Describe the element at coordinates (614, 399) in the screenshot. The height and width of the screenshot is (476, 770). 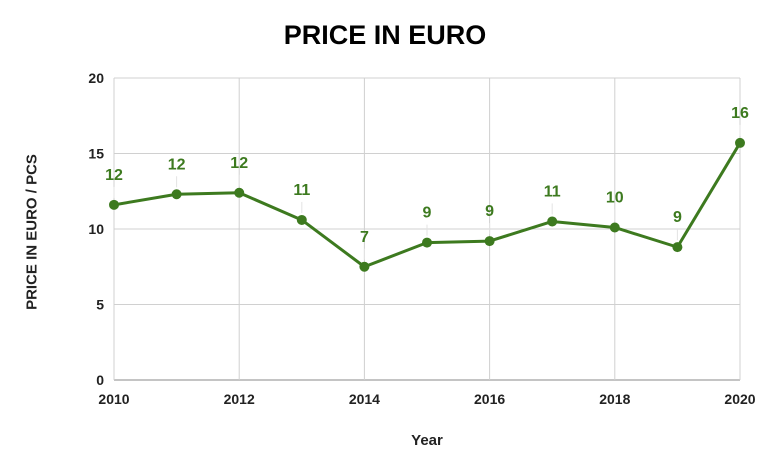
I see `x-tick-label: 2018` at that location.